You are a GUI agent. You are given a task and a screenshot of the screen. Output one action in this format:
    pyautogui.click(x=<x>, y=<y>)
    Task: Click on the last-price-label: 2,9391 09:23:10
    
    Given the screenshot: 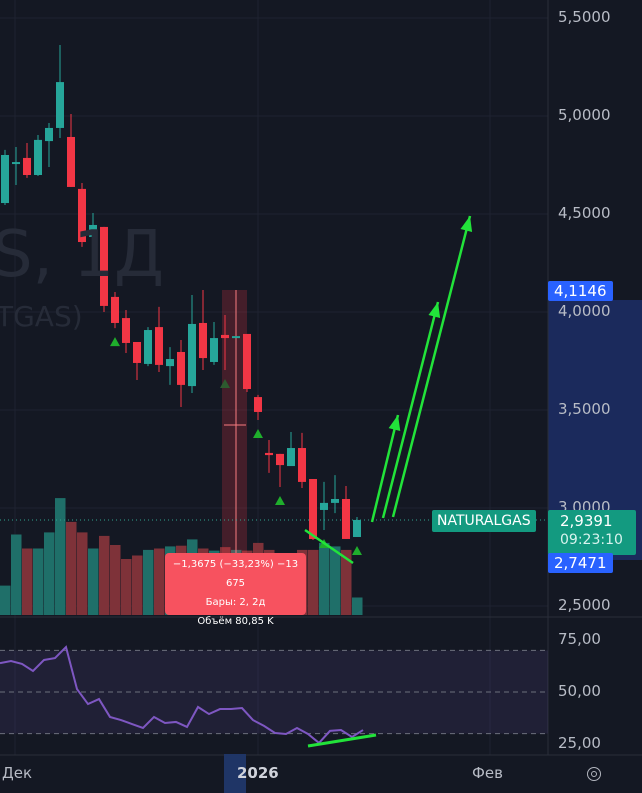 What is the action you would take?
    pyautogui.click(x=592, y=532)
    